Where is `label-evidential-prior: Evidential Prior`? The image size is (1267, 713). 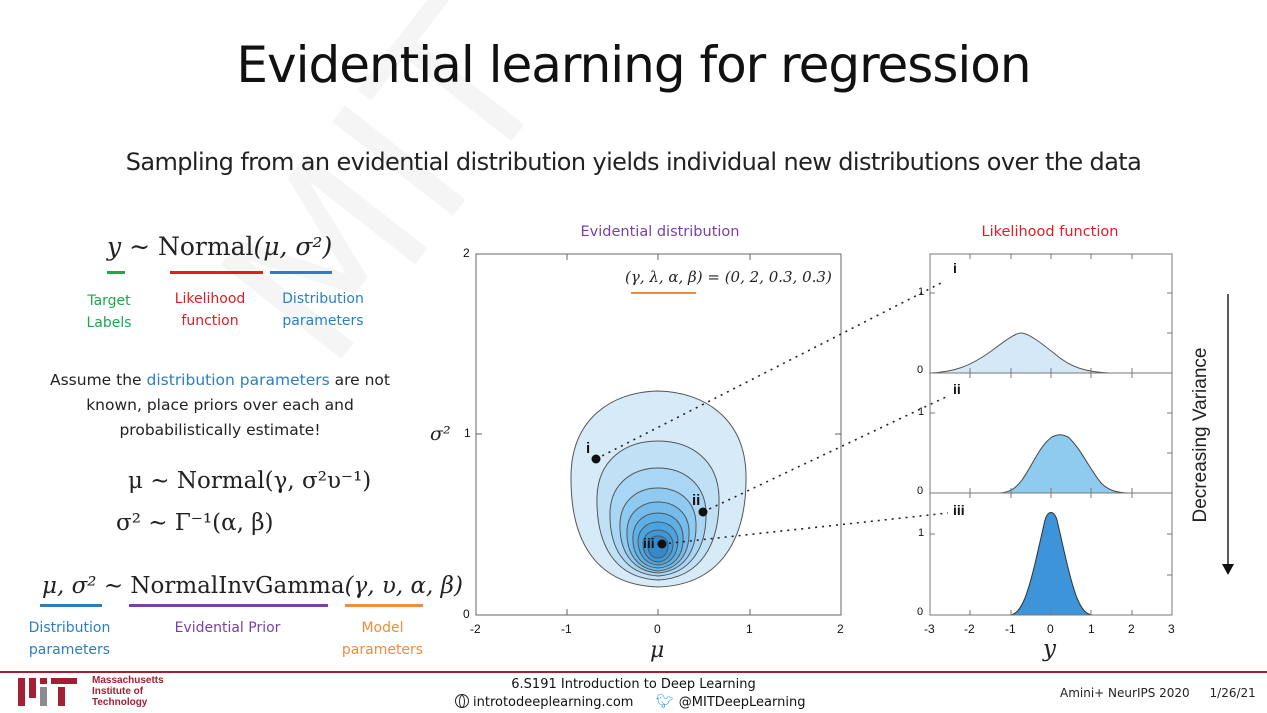 label-evidential-prior: Evidential Prior is located at coordinates (227, 628).